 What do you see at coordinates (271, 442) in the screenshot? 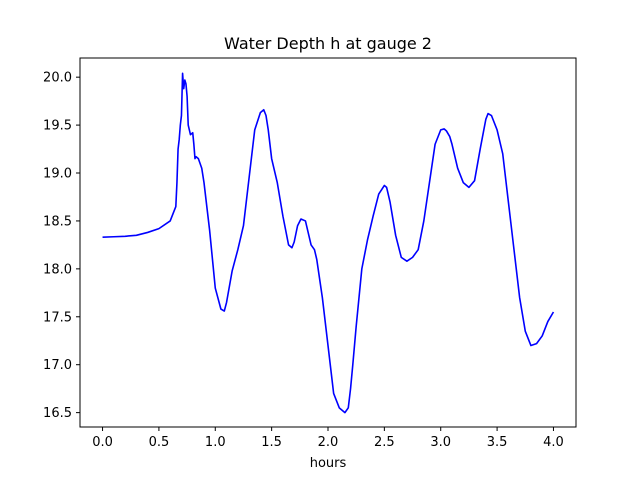
I see `x-tick-label: 1.5` at bounding box center [271, 442].